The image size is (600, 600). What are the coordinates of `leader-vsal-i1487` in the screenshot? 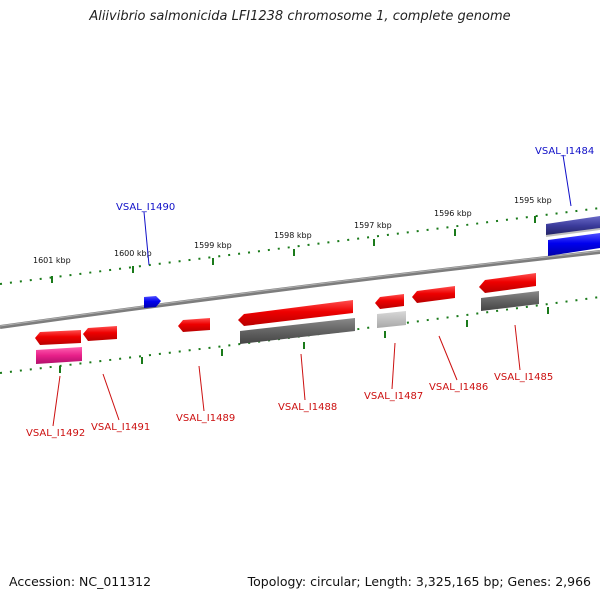 It's located at (393, 366).